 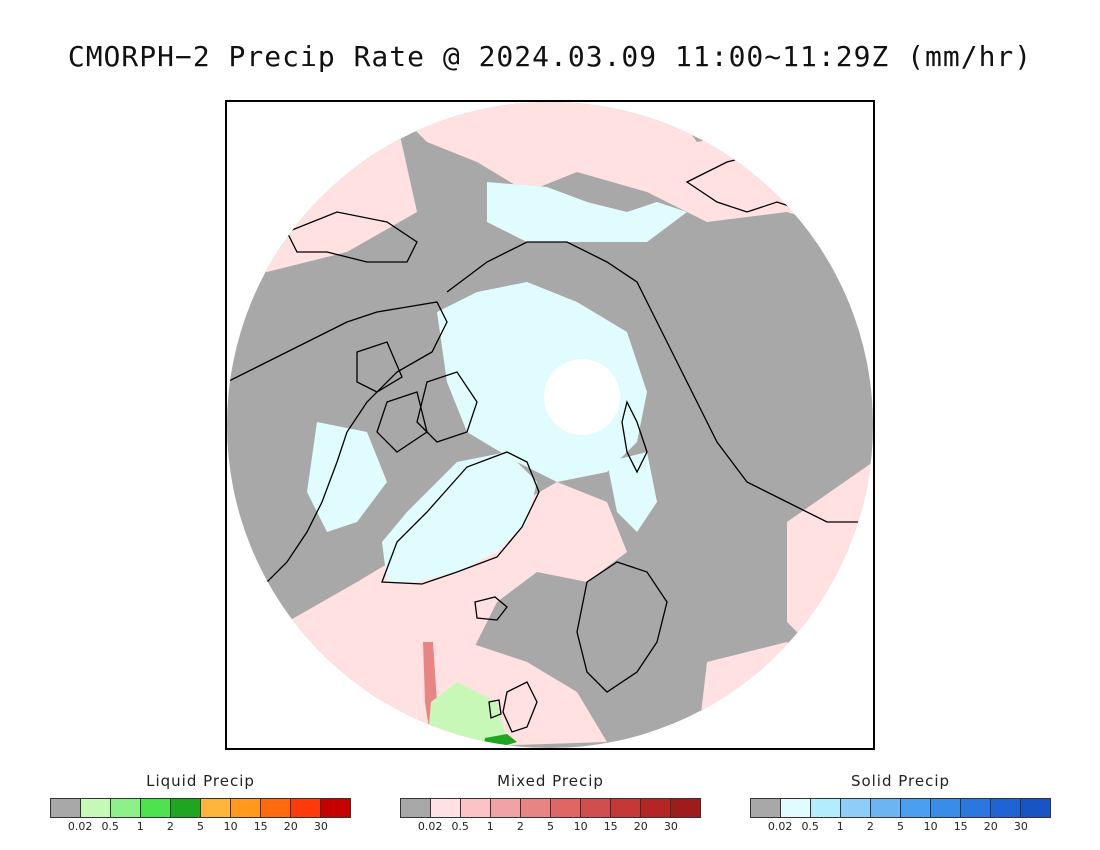 I want to click on legend-mixed-tick: 30, so click(x=670, y=826).